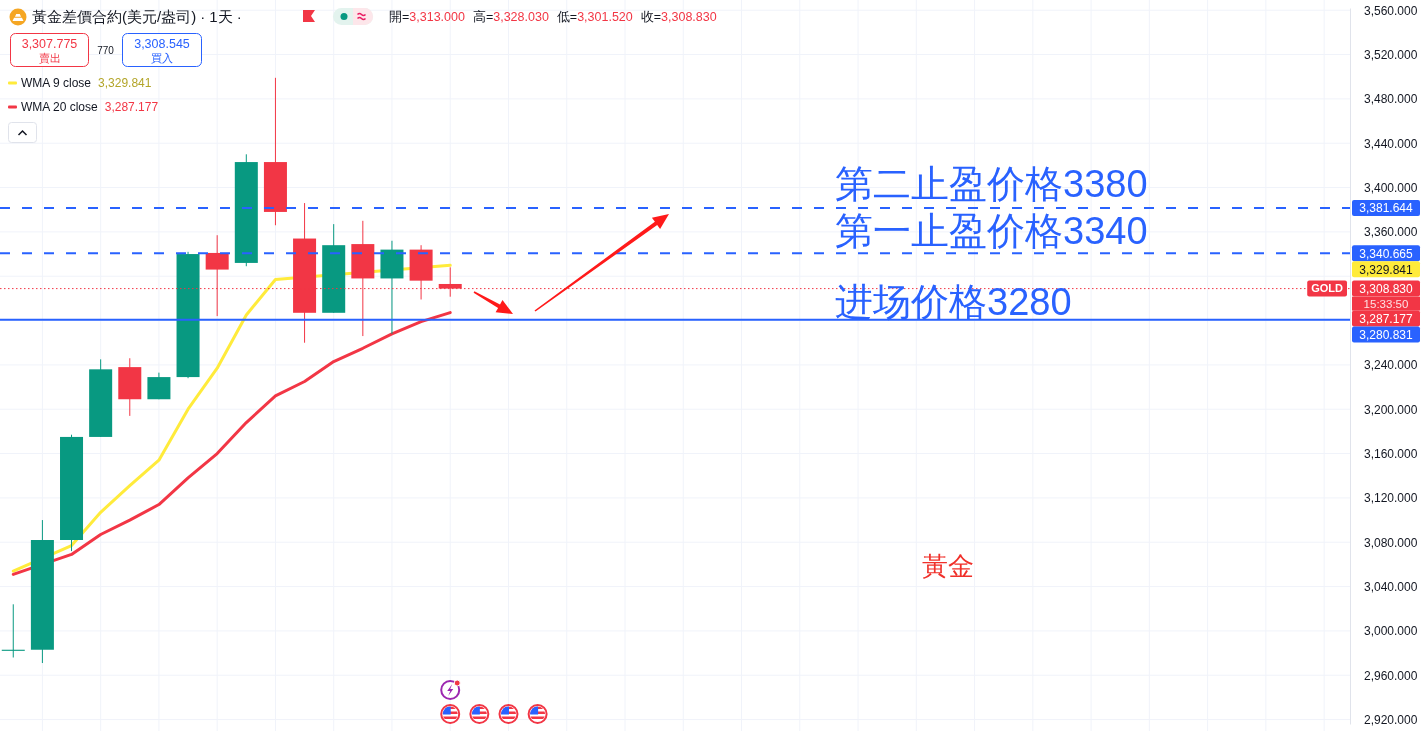  What do you see at coordinates (1386, 334) in the screenshot?
I see `ref-line-label: 3,280.831` at bounding box center [1386, 334].